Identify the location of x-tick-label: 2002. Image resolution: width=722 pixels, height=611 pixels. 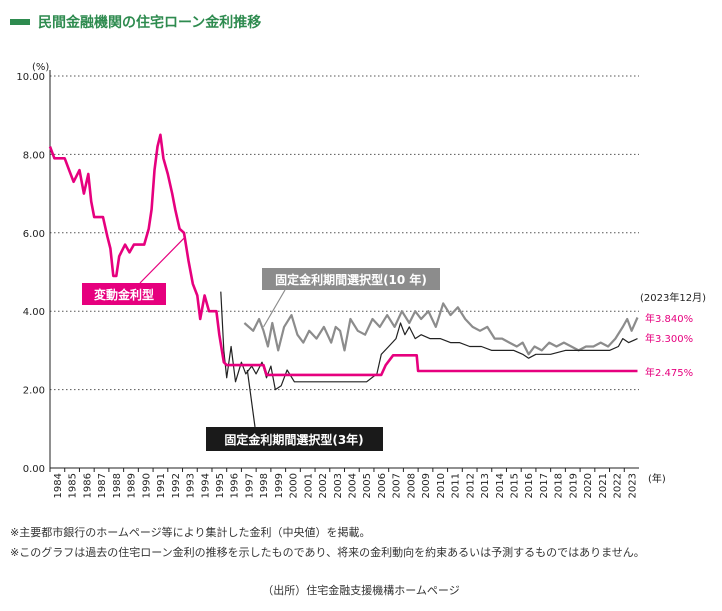
(323, 485).